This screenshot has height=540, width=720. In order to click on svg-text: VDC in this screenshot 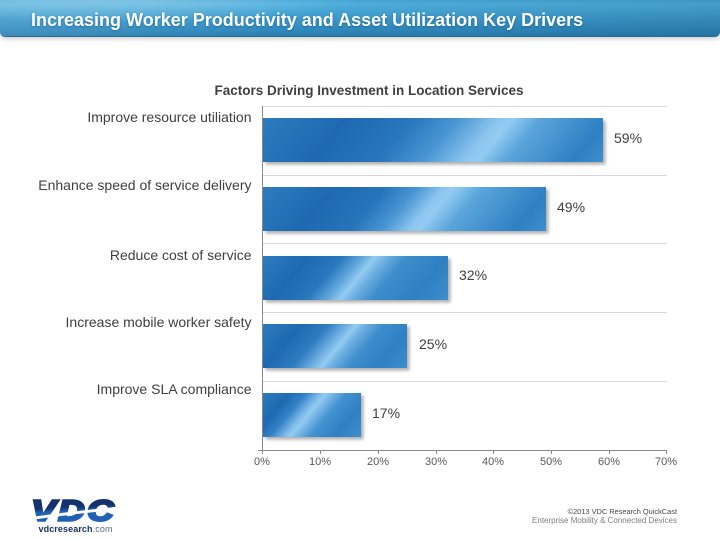, I will do `click(73, 511)`.